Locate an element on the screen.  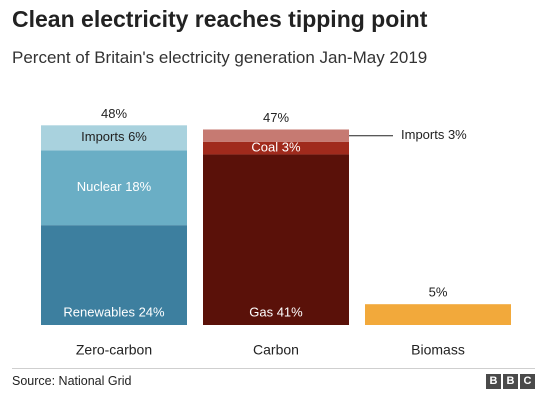
carbon-coal-segment is located at coordinates (276, 148).